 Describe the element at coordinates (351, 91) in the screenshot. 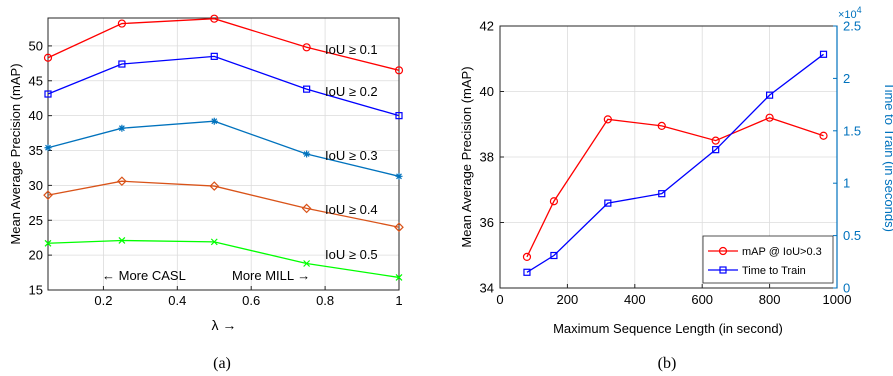

I see `chart-a-series-label-1: IoU ≥ 0.2` at that location.